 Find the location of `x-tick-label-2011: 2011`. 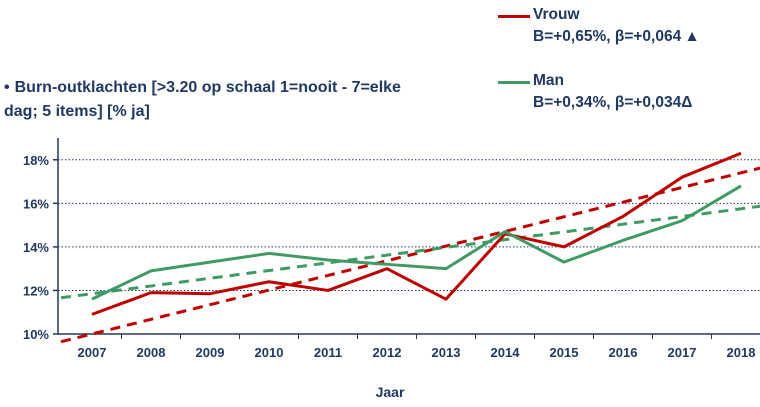

x-tick-label-2011: 2011 is located at coordinates (328, 352).